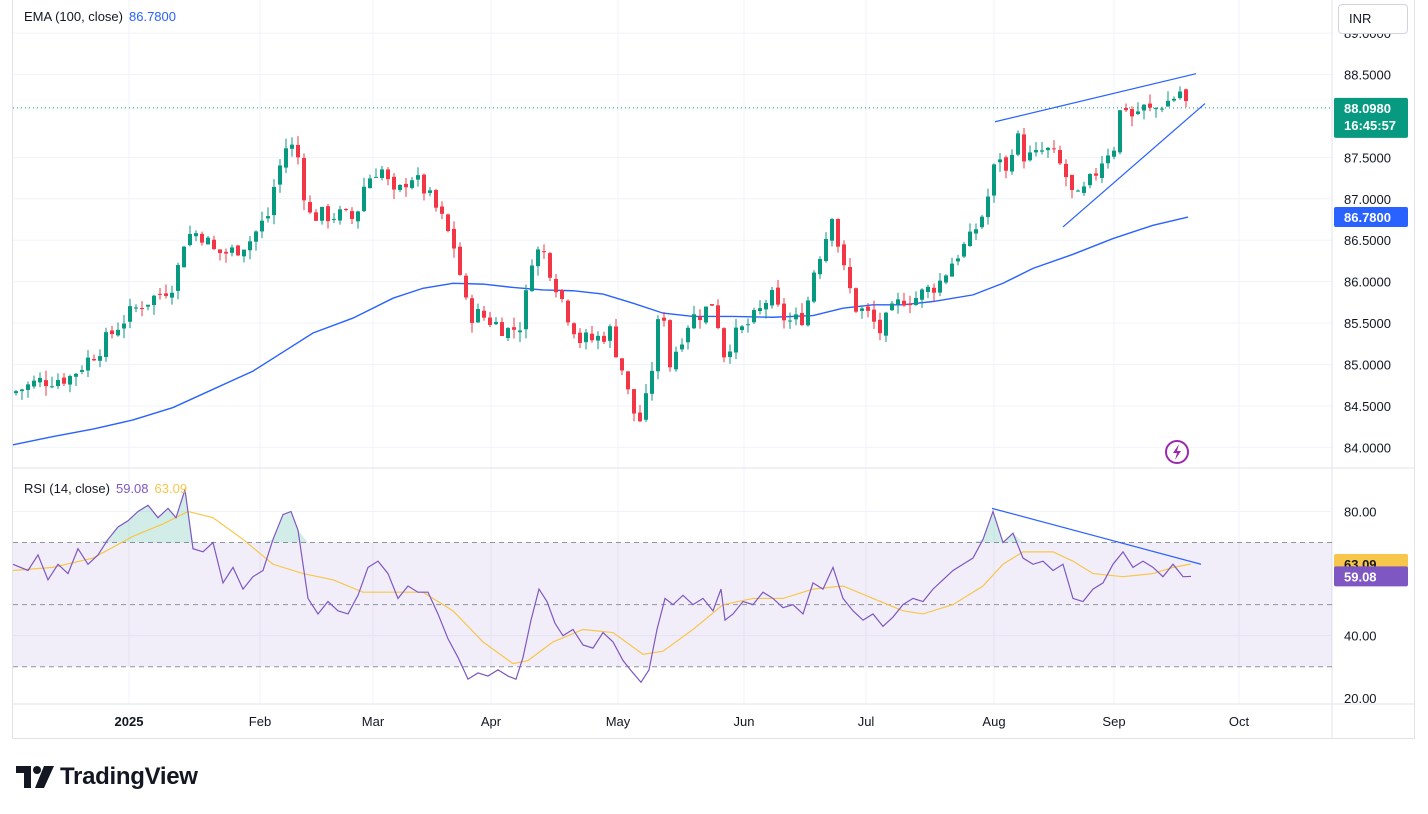  What do you see at coordinates (100, 16) in the screenshot?
I see `ema-legend: EMA (100, close) 86.7800` at bounding box center [100, 16].